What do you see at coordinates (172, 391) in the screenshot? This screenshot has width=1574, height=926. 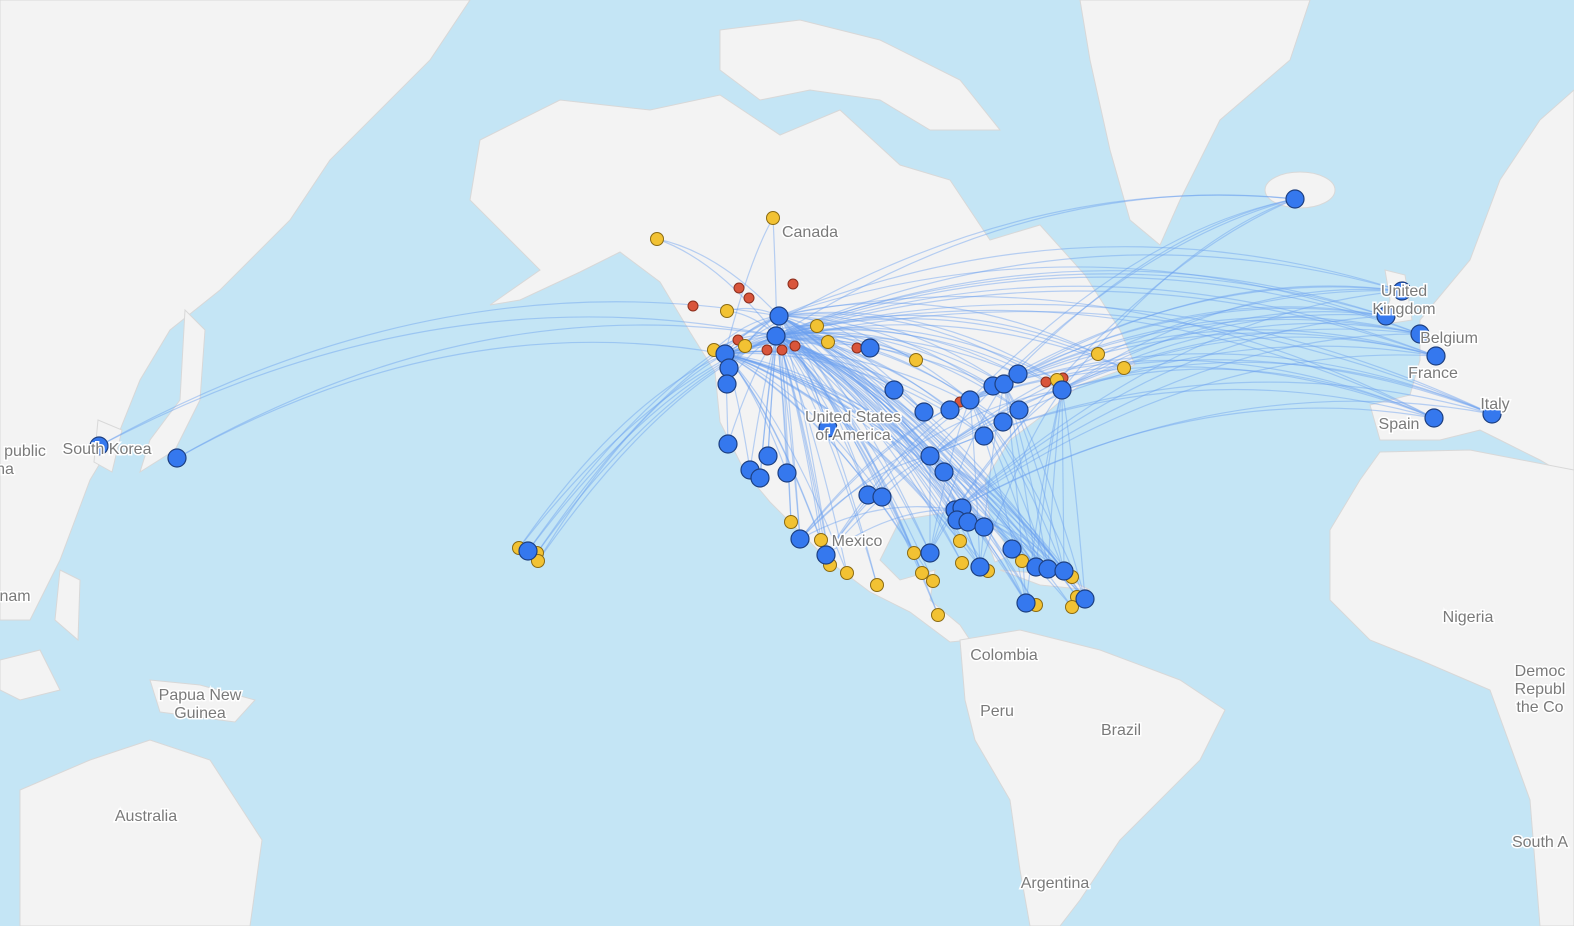 I see `japan` at bounding box center [172, 391].